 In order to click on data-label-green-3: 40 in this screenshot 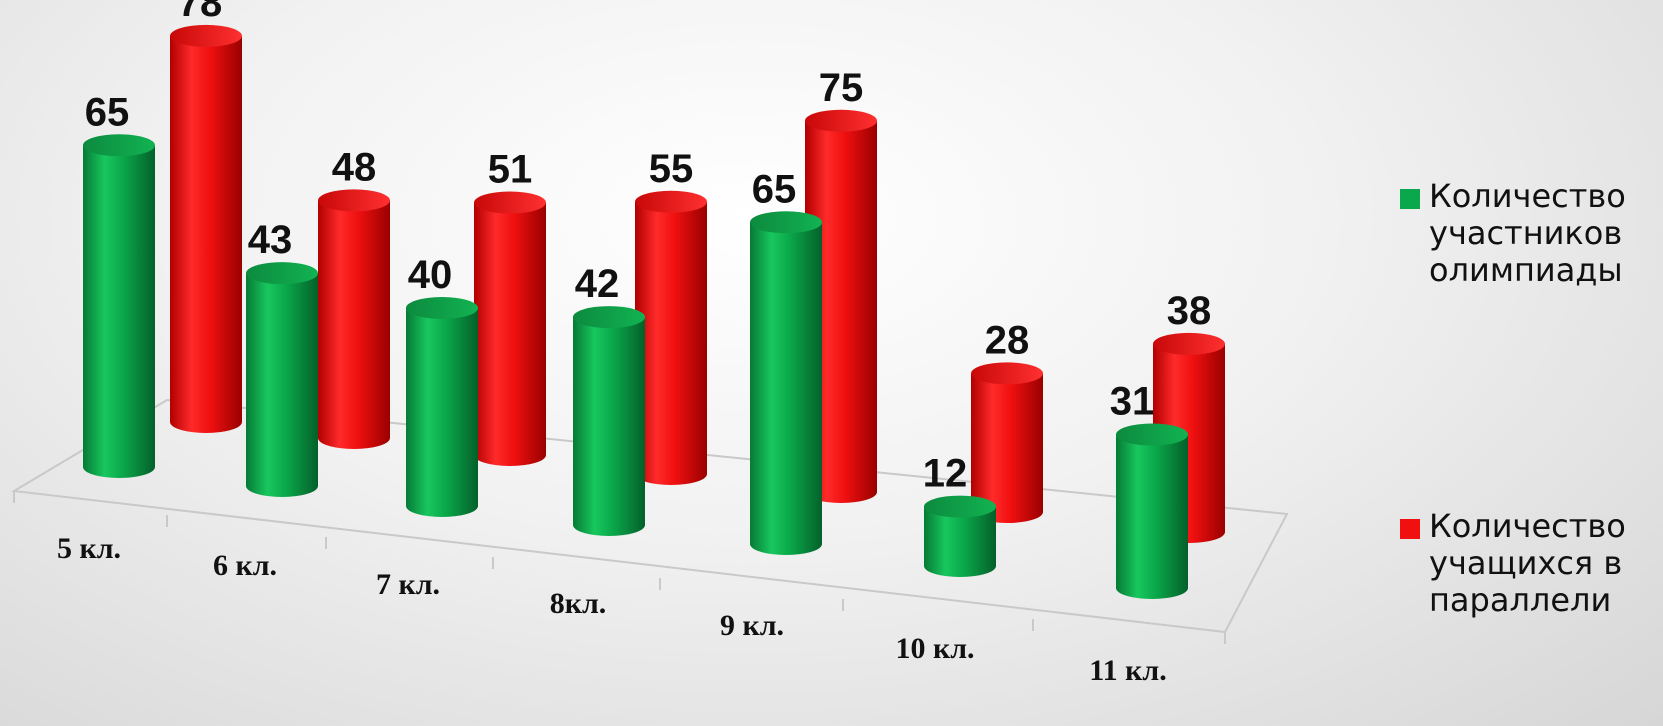, I will do `click(430, 275)`.